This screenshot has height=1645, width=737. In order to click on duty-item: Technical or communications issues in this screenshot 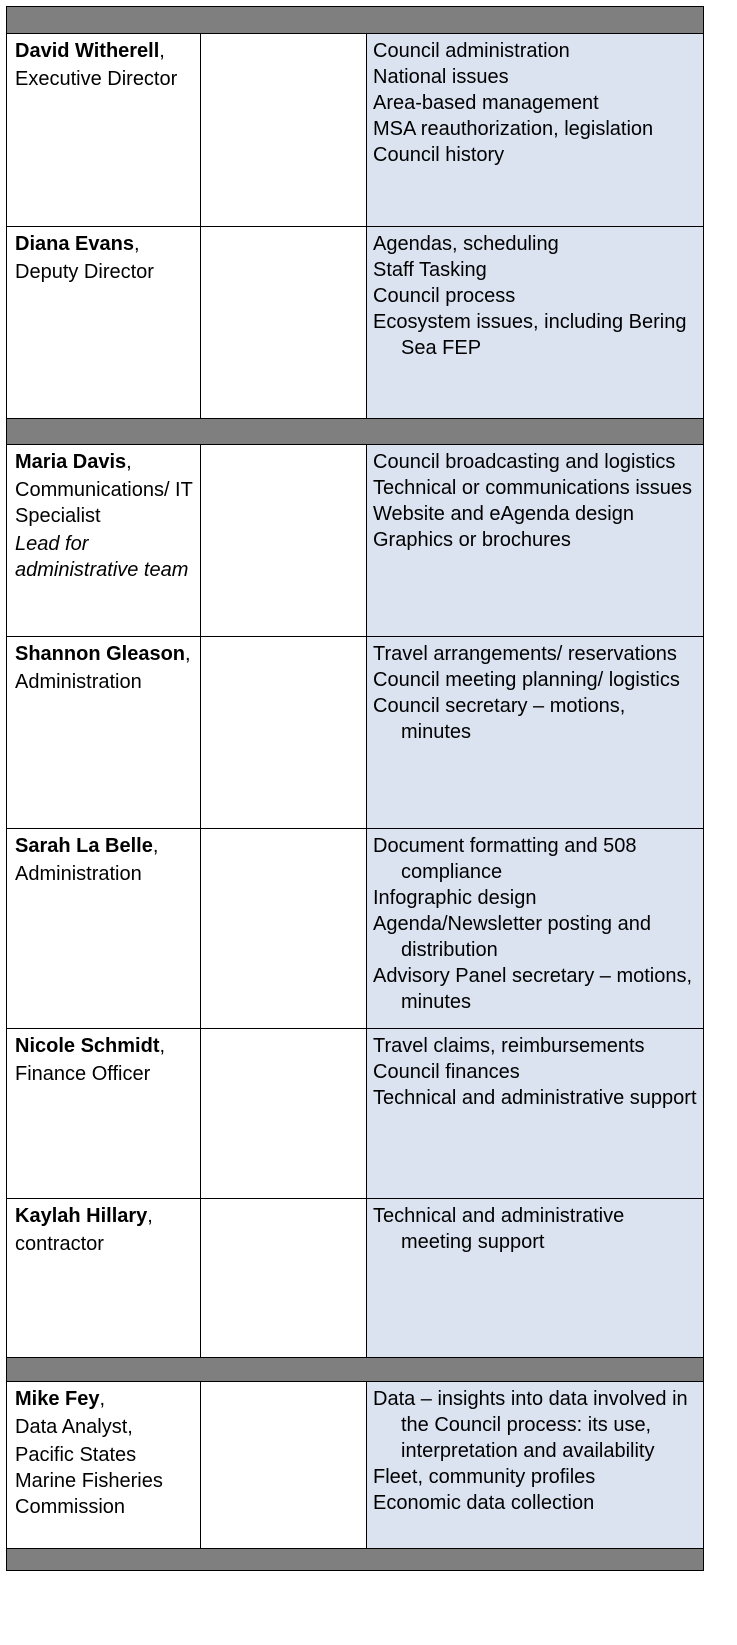, I will do `click(533, 488)`.